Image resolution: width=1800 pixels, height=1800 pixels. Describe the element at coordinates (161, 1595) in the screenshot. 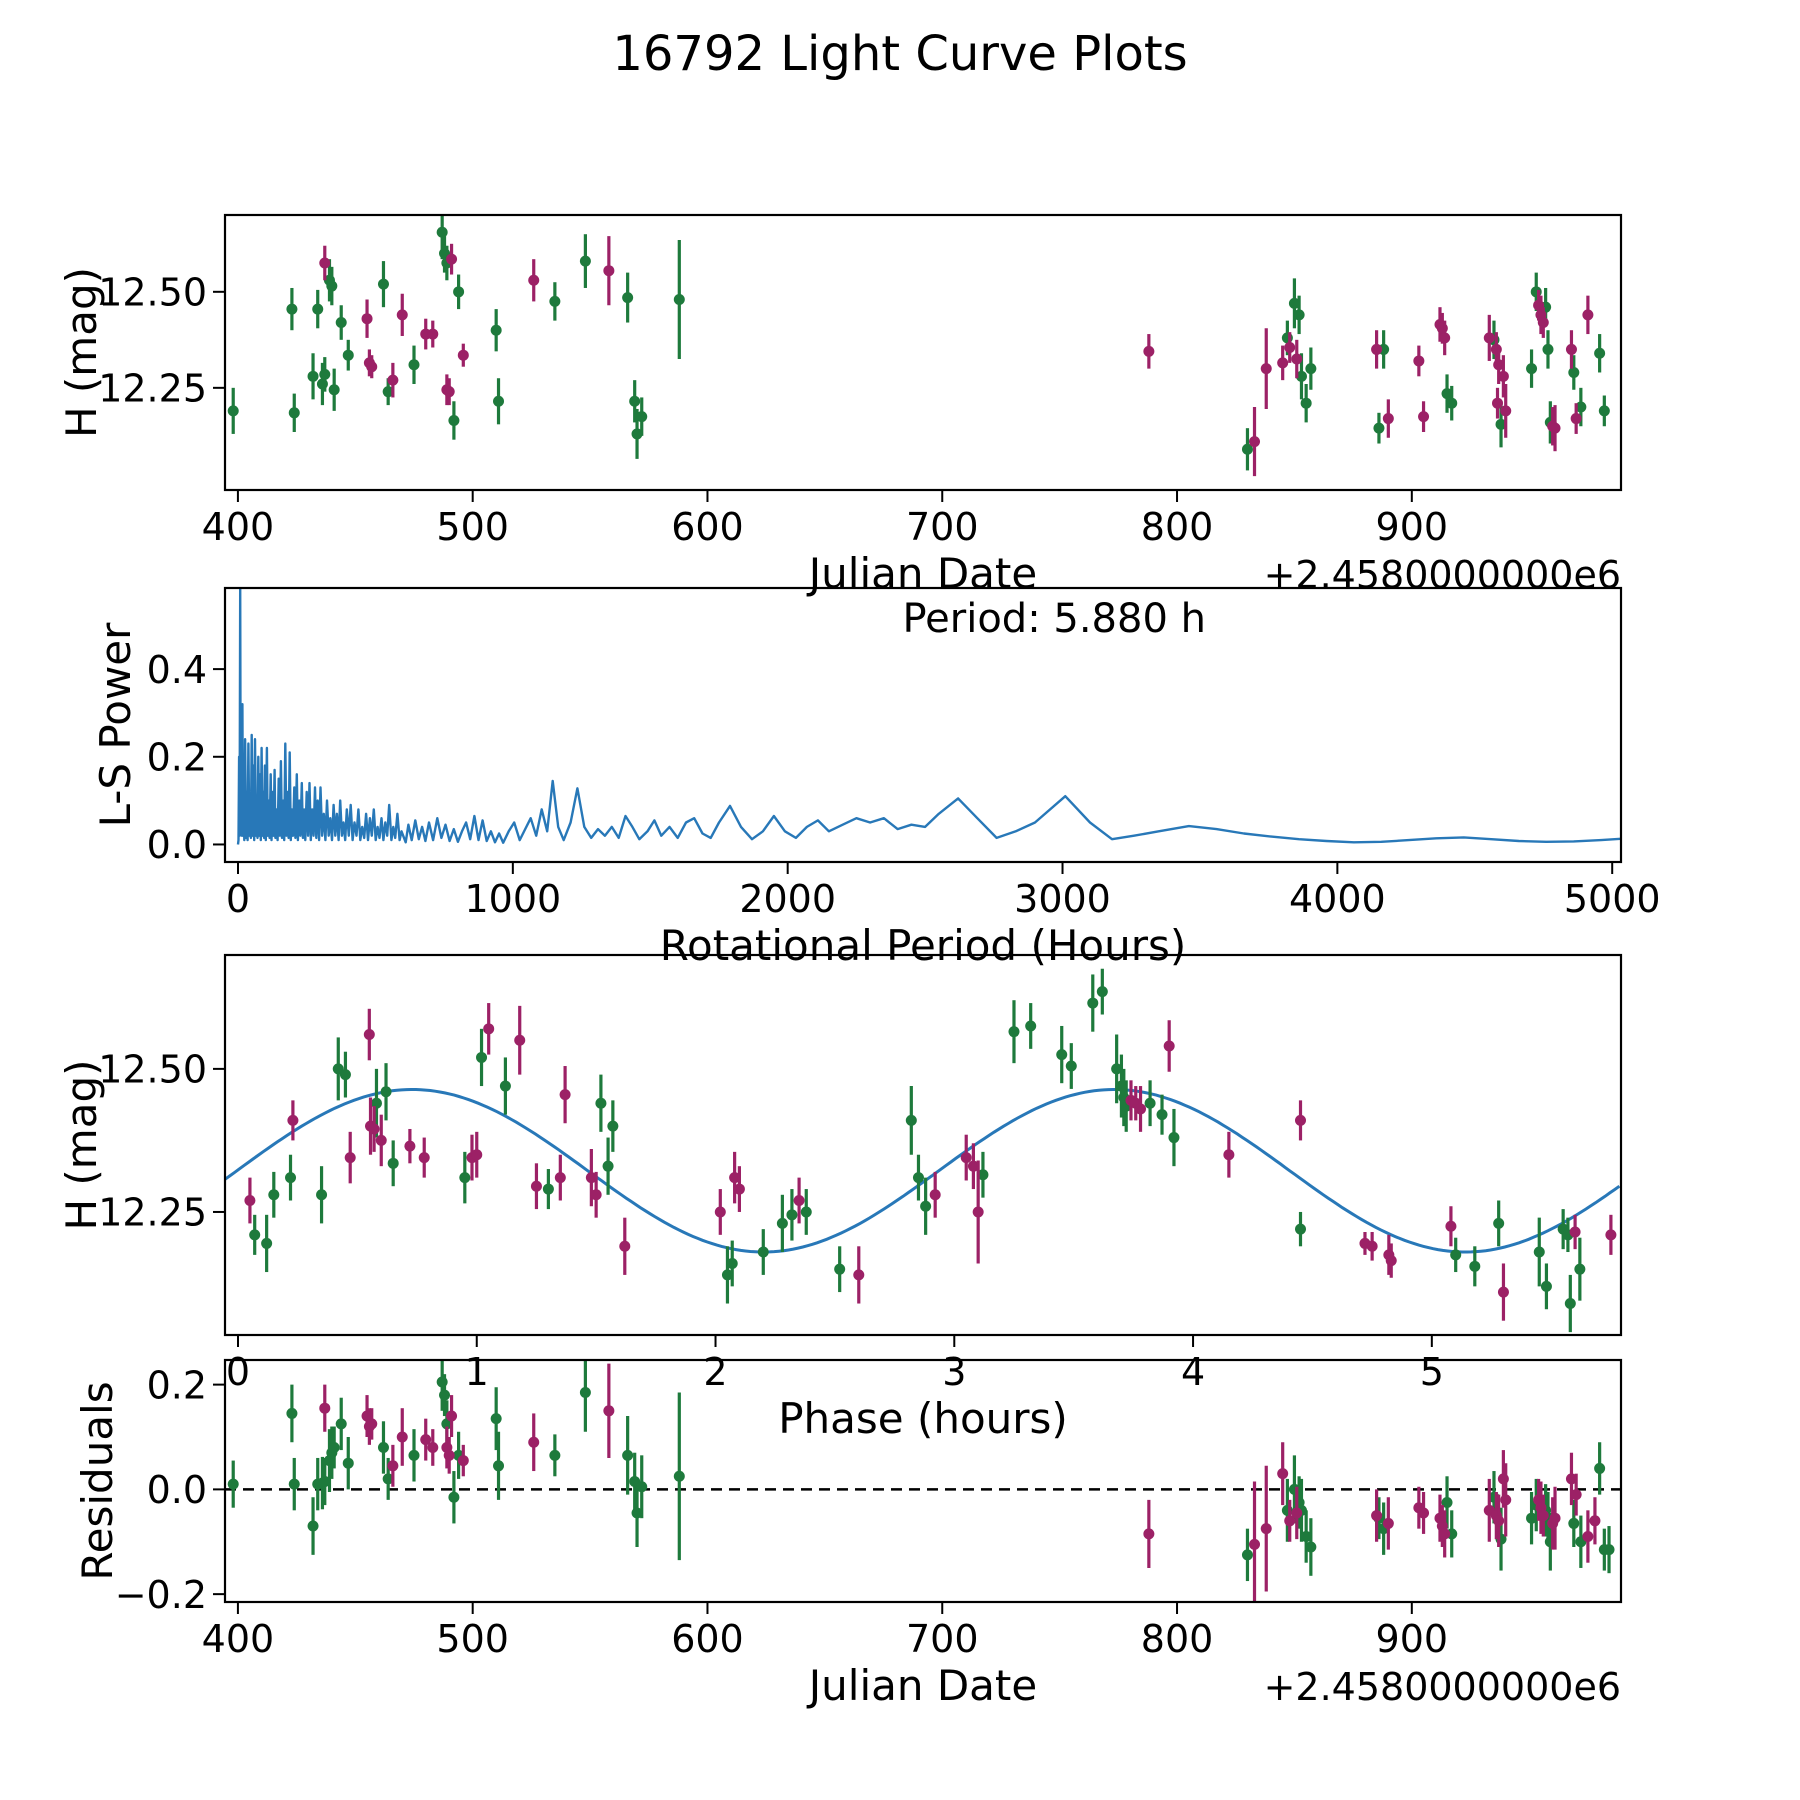

I see `y-tick-label: −0.2` at that location.